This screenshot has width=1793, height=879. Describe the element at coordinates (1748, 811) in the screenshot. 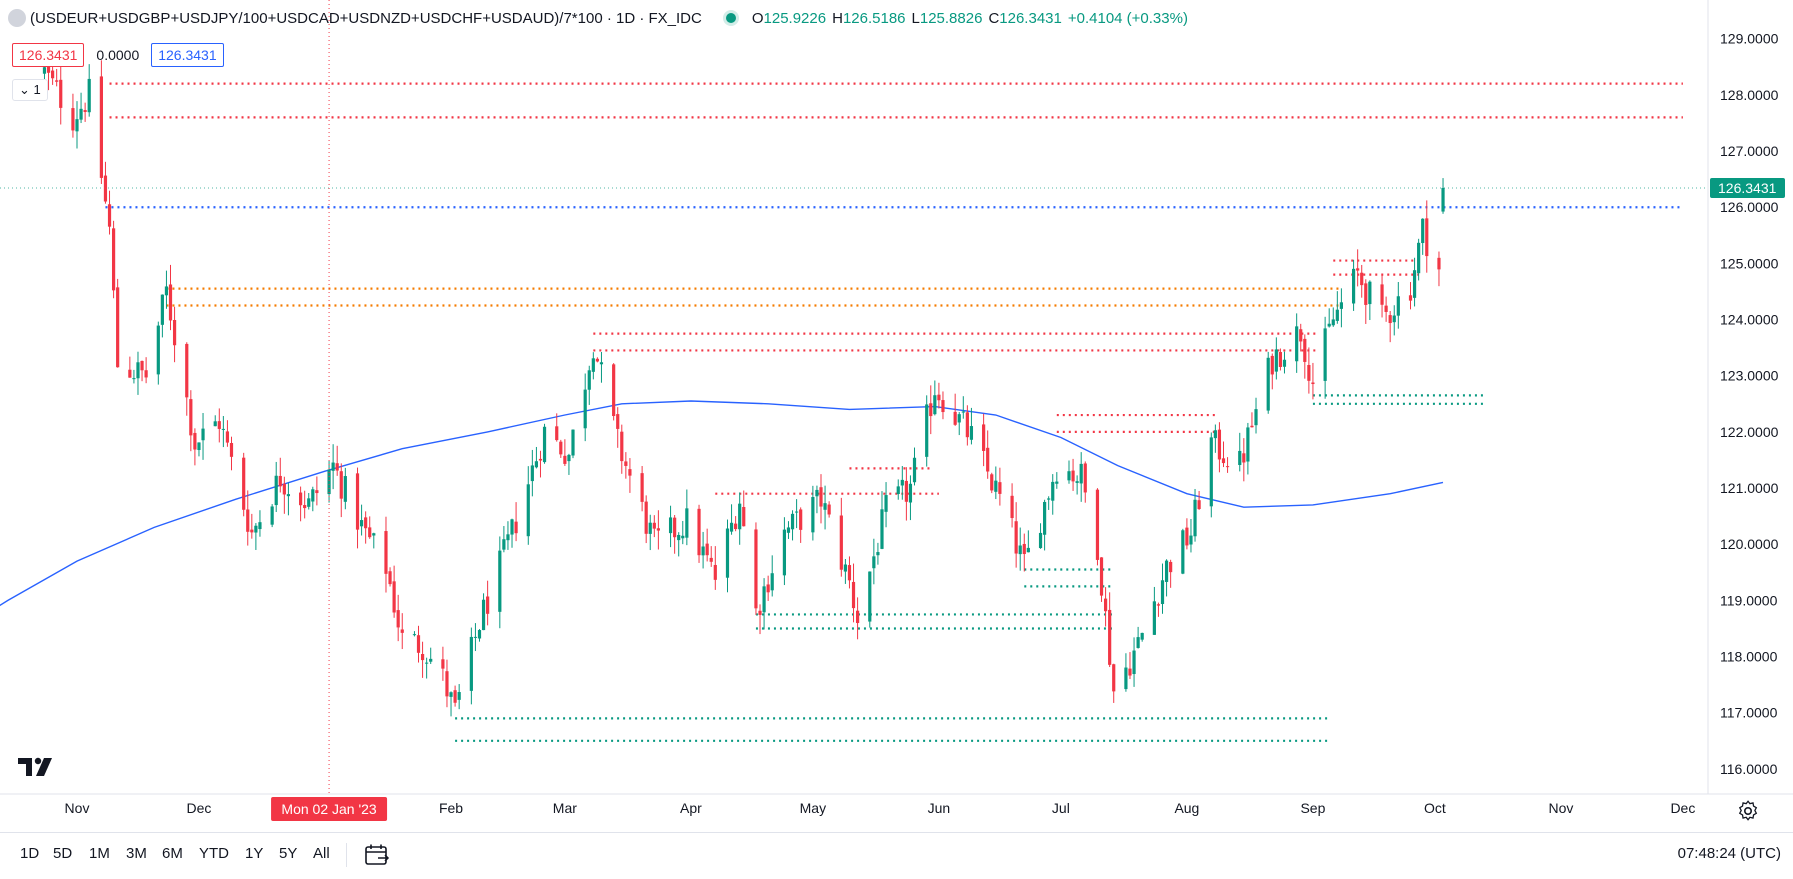

I see `settings-gear-icon` at that location.